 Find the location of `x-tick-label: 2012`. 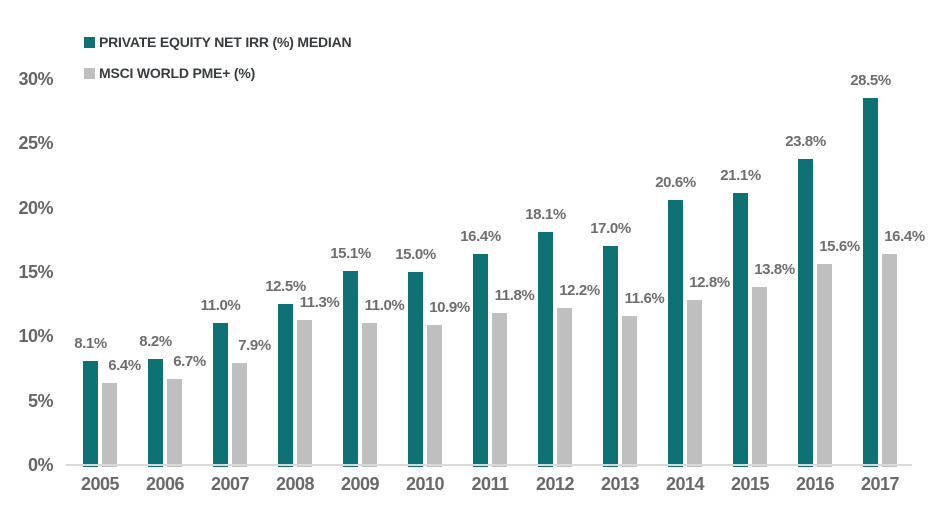

x-tick-label: 2012 is located at coordinates (555, 484).